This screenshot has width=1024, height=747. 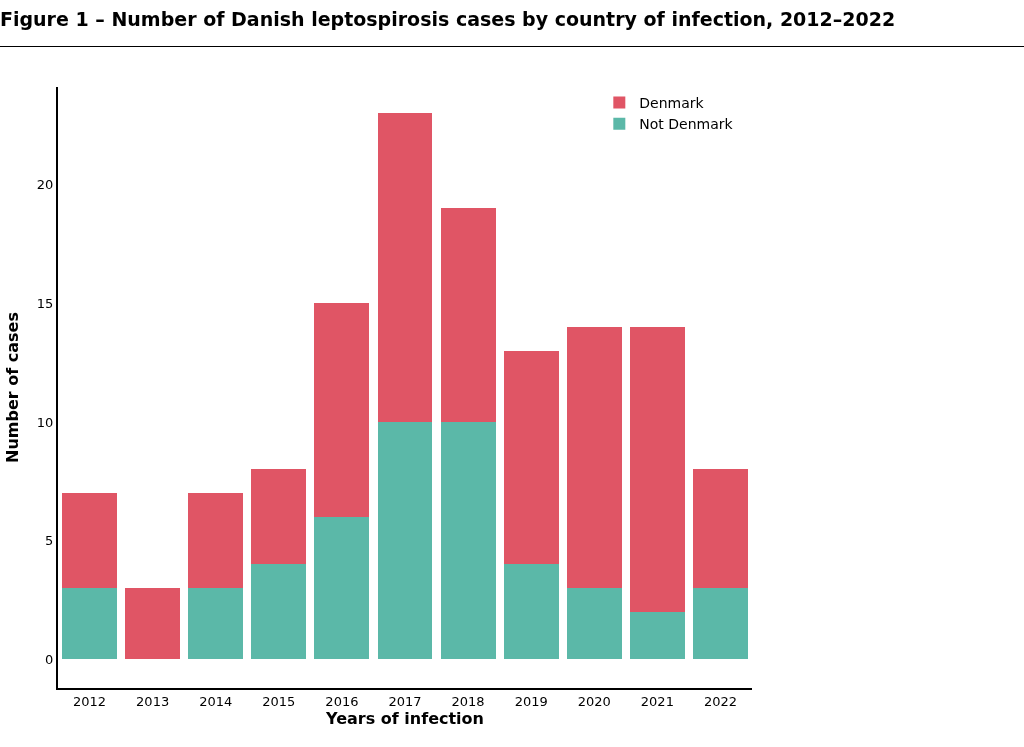 What do you see at coordinates (153, 701) in the screenshot?
I see `x-tick-label: 2013` at bounding box center [153, 701].